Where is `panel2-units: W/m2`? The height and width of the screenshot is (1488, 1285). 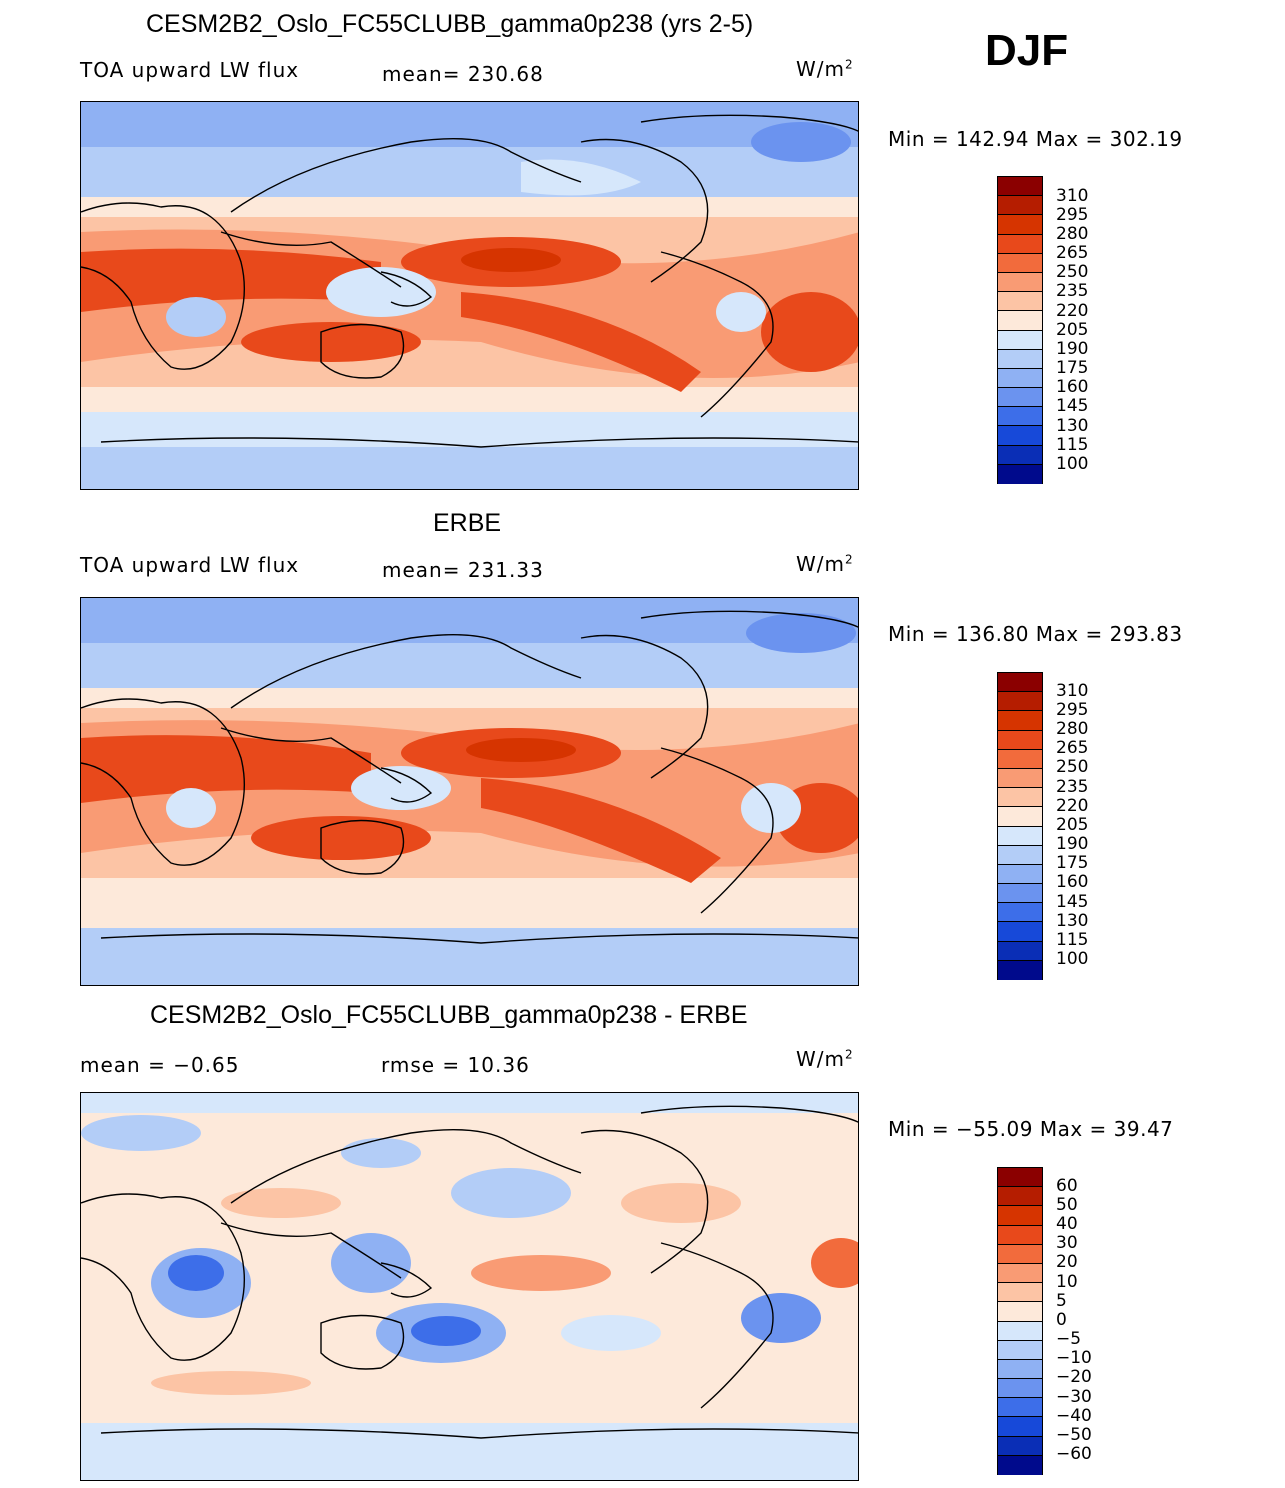
panel2-units: W/m2 is located at coordinates (825, 564).